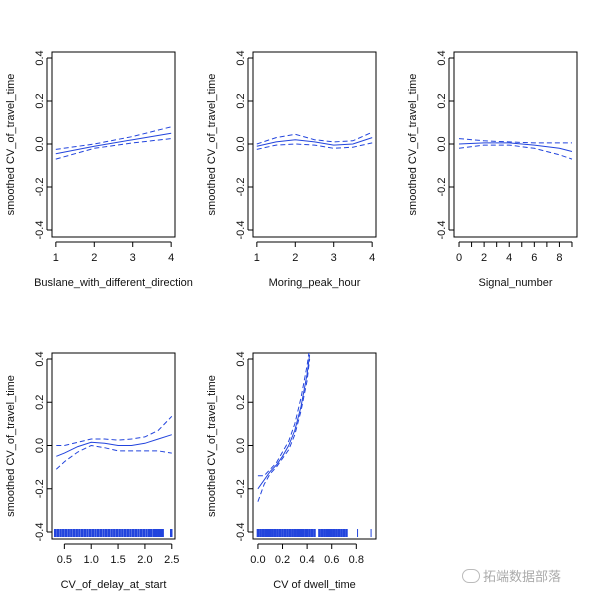  I want to click on x-axis-label: Signal_number, so click(516, 283).